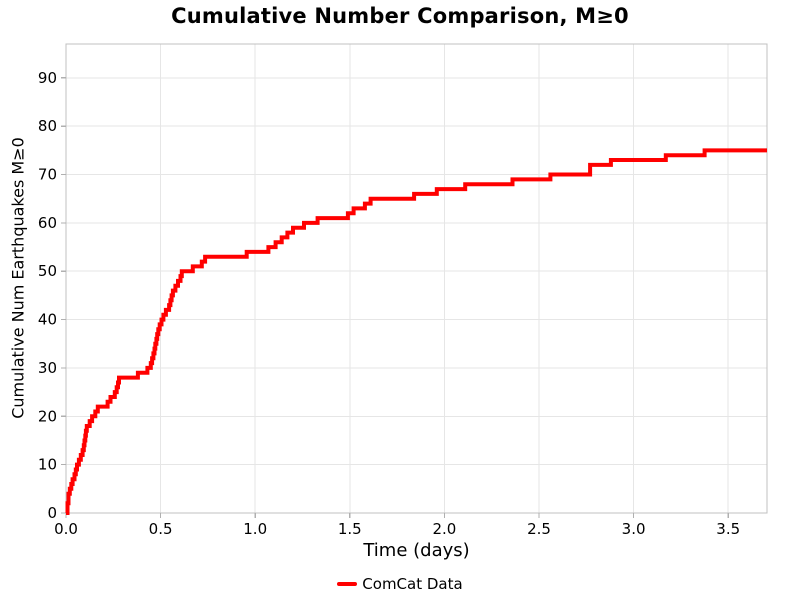  Describe the element at coordinates (52, 513) in the screenshot. I see `y-tick-label: 0` at that location.